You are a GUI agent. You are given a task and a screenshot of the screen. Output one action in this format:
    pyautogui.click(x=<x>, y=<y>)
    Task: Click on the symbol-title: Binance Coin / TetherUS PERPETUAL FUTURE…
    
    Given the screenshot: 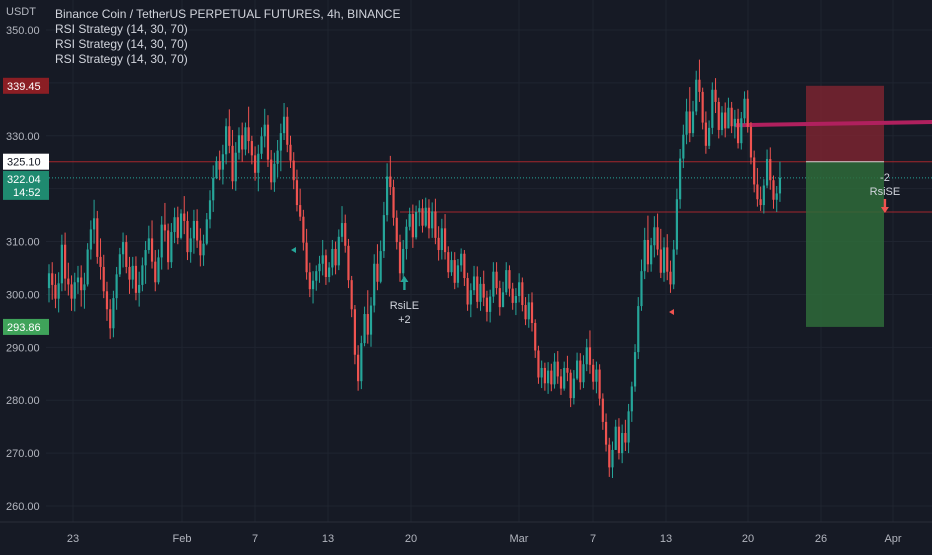 What is the action you would take?
    pyautogui.click(x=228, y=14)
    